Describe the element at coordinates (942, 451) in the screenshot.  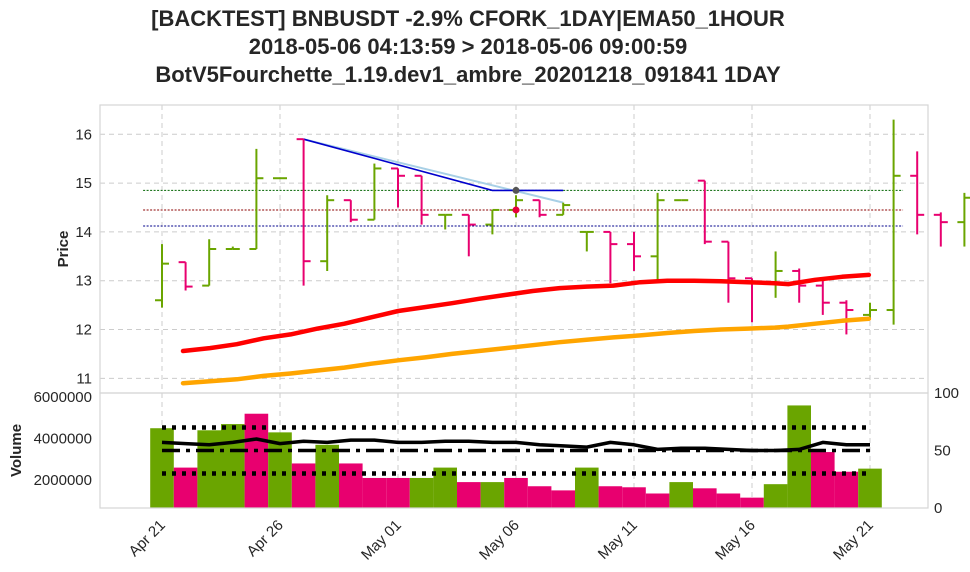
I see `rsi-tick-label: 50` at that location.